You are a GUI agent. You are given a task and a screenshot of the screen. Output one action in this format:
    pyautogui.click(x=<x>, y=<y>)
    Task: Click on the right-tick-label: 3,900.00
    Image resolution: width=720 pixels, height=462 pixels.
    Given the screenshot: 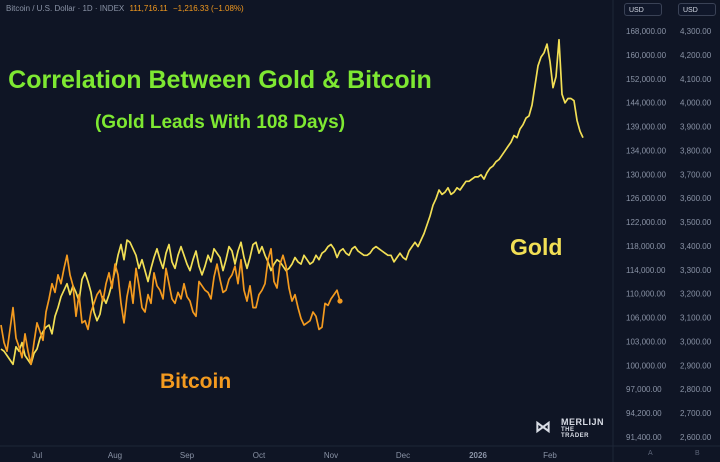 What is the action you would take?
    pyautogui.click(x=696, y=127)
    